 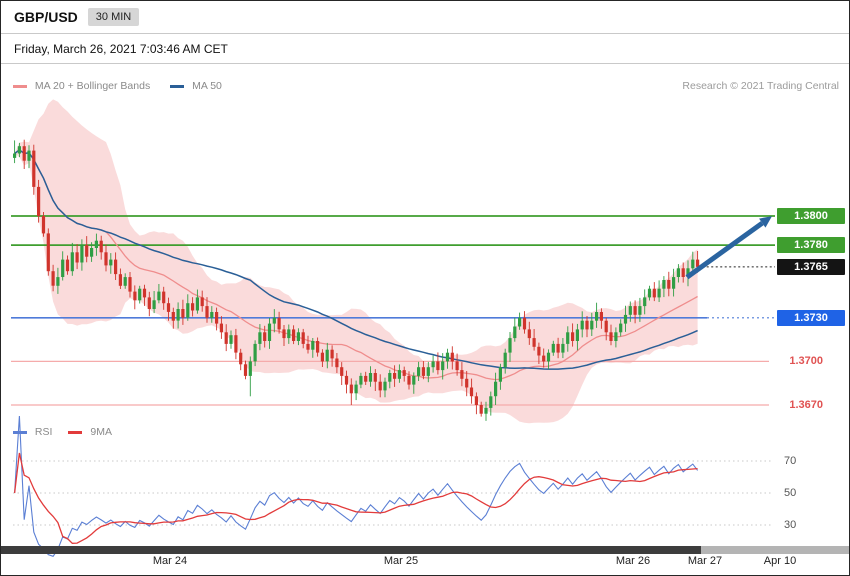 I want to click on chart-timestamp: Friday, March 26, 2021 7:03:46 AM CET, so click(x=121, y=48).